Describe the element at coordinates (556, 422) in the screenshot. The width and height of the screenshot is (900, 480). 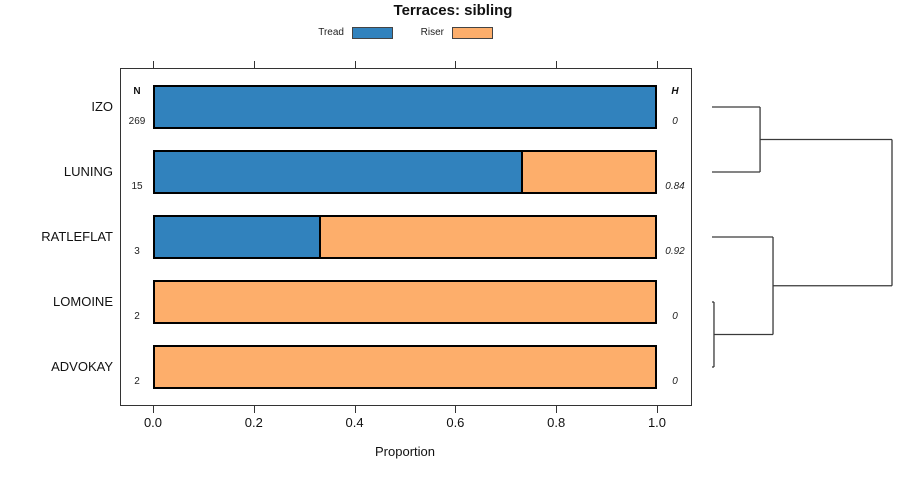
I see `x-tick-label: 0.8` at that location.